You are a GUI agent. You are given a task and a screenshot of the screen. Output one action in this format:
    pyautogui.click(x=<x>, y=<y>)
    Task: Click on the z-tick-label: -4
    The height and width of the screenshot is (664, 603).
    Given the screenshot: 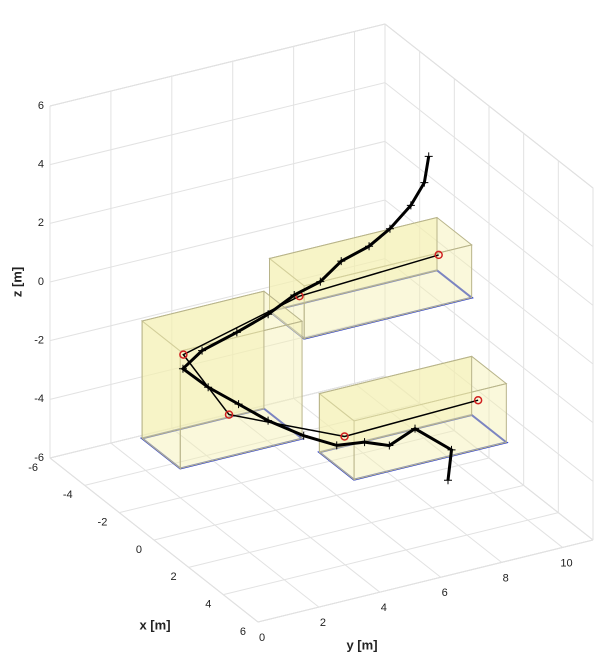 What is the action you would take?
    pyautogui.click(x=39, y=399)
    